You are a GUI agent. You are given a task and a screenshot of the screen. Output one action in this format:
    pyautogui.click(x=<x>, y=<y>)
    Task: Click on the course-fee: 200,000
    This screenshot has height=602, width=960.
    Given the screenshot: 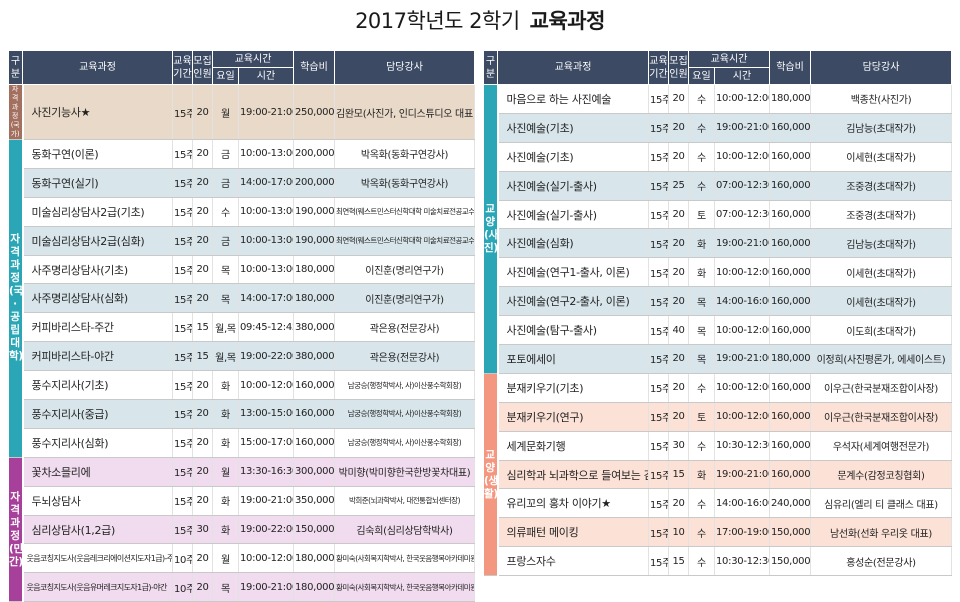 What is the action you would take?
    pyautogui.click(x=314, y=183)
    